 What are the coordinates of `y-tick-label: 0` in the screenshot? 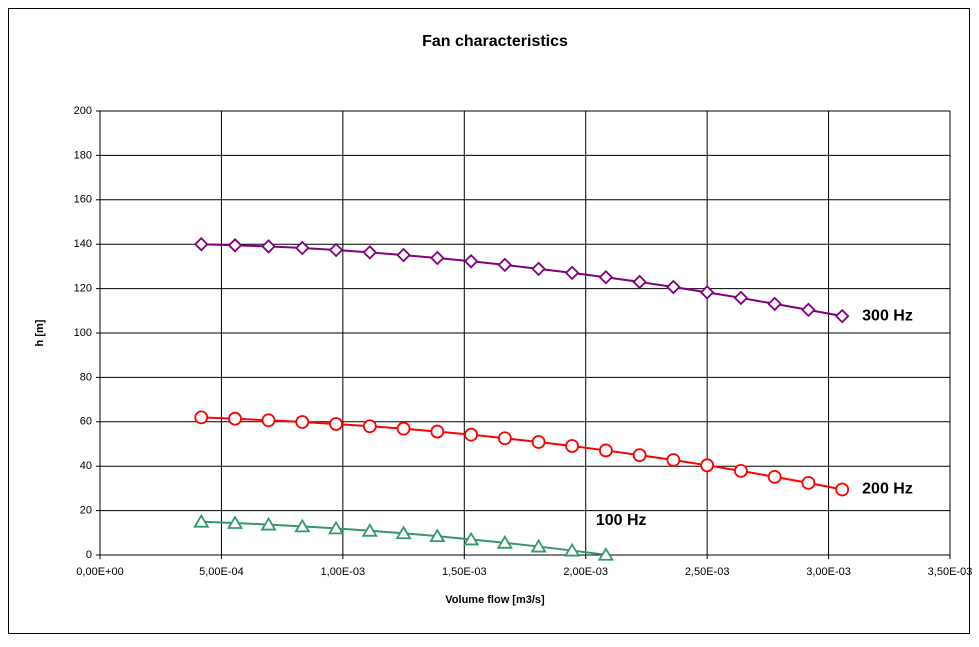 It's located at (89, 555).